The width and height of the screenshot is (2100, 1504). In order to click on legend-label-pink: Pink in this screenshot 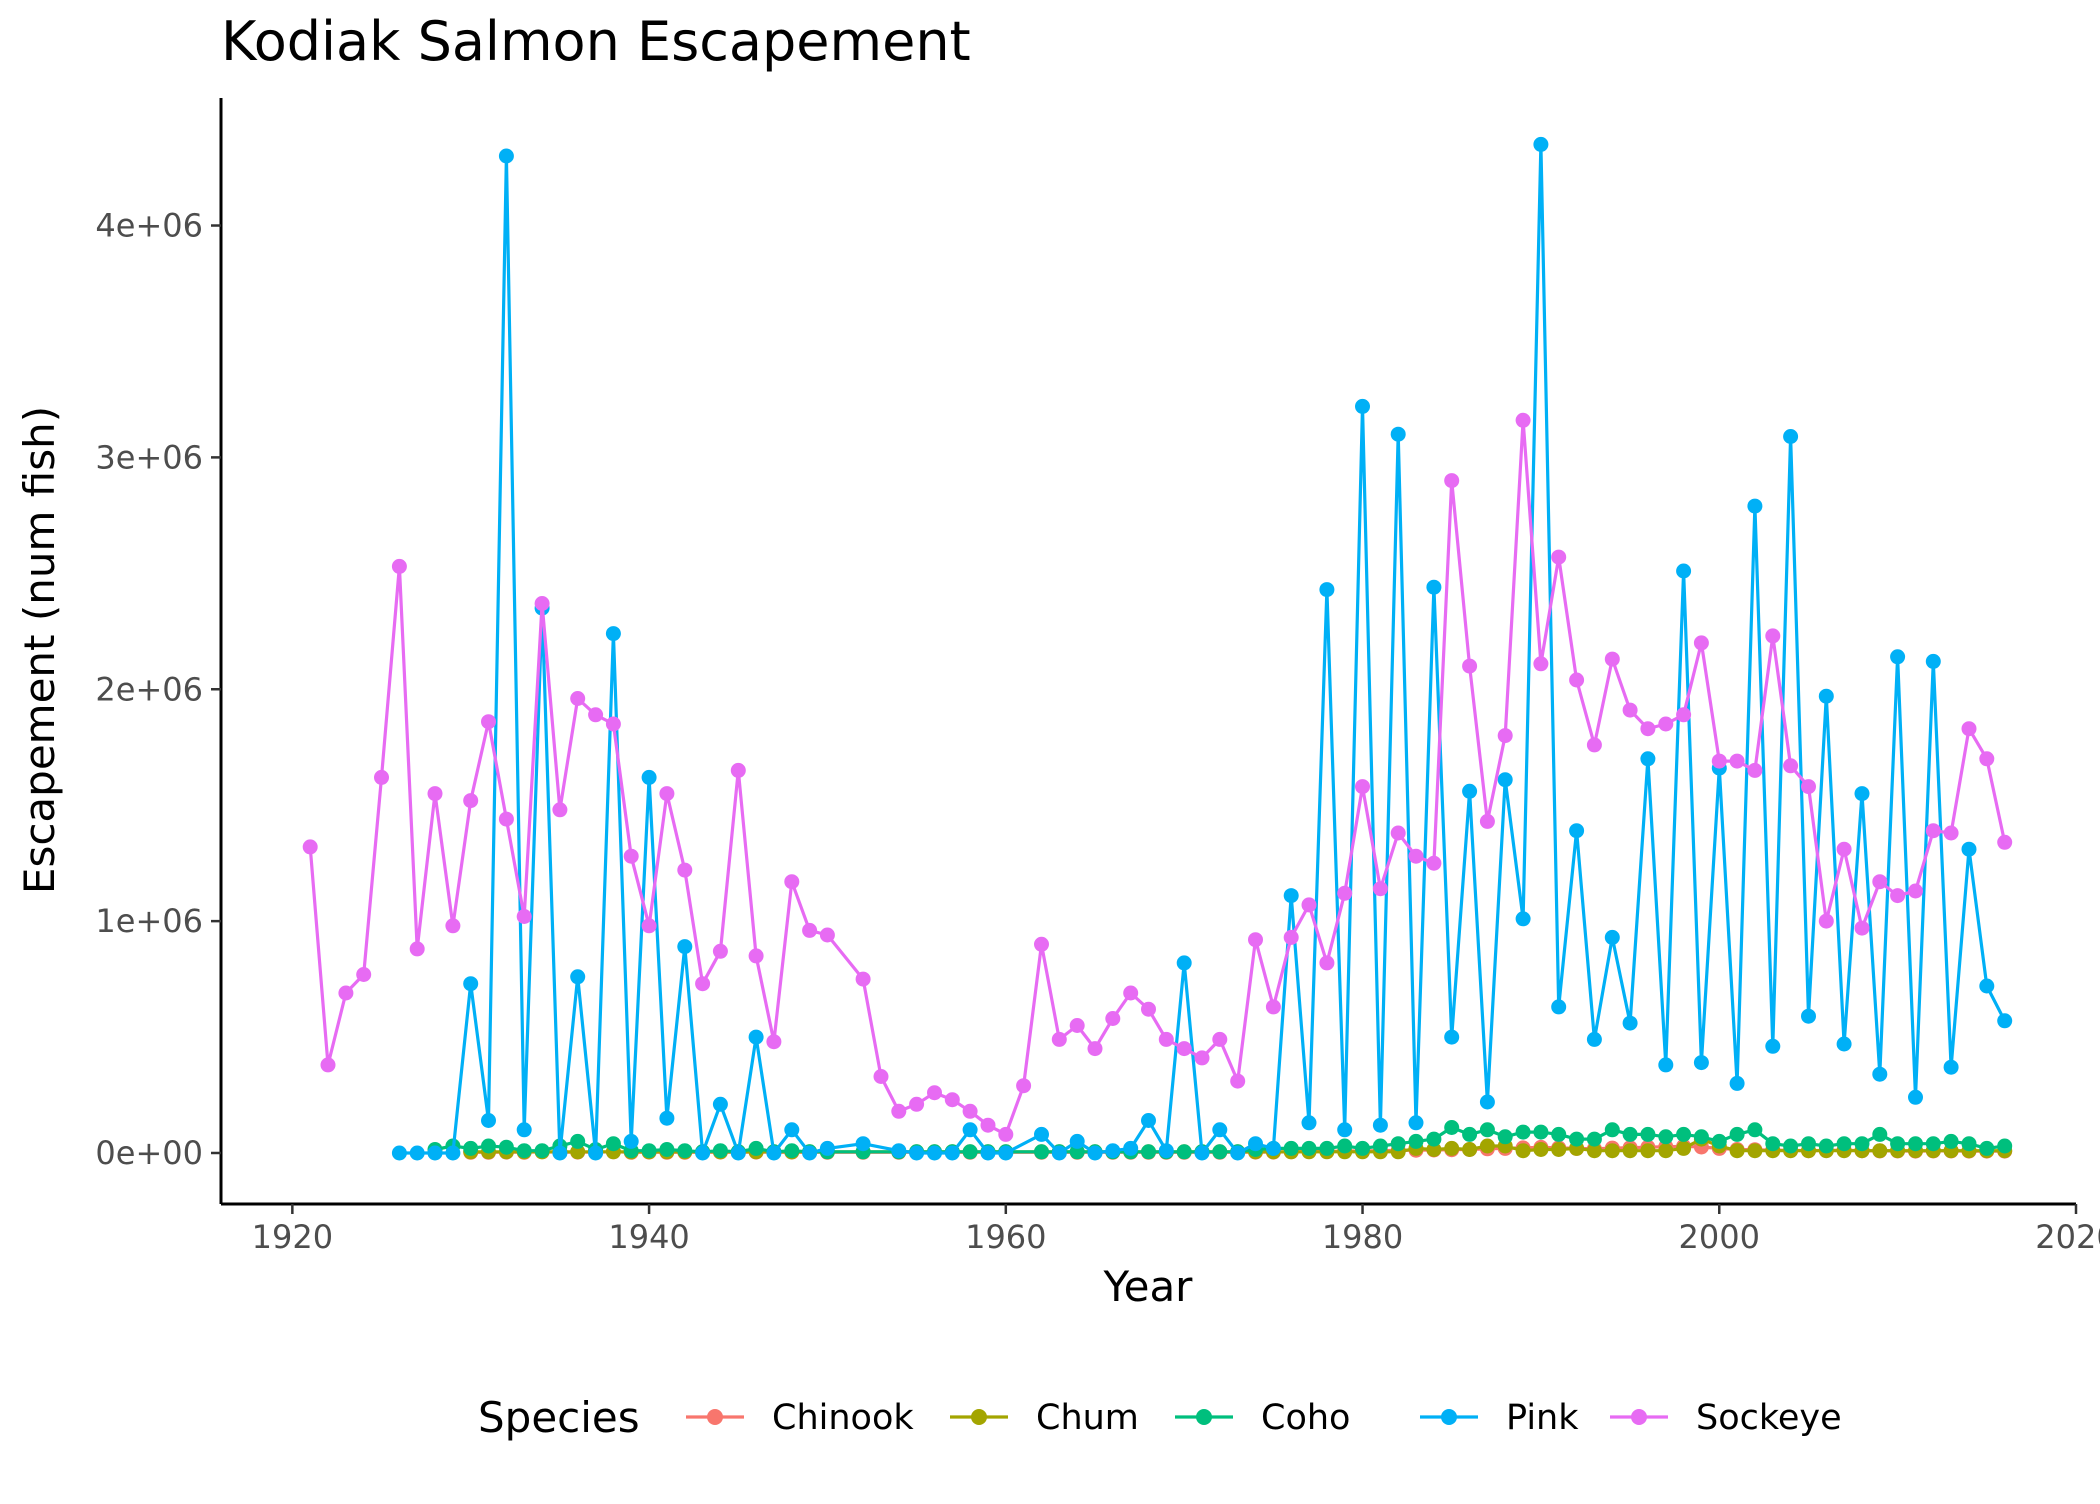, I will do `click(1542, 1418)`.